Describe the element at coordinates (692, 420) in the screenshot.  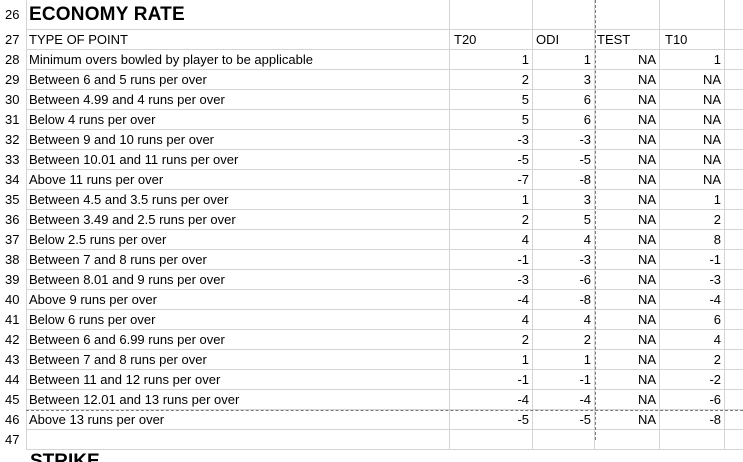
I see `cell-t10: -8` at that location.